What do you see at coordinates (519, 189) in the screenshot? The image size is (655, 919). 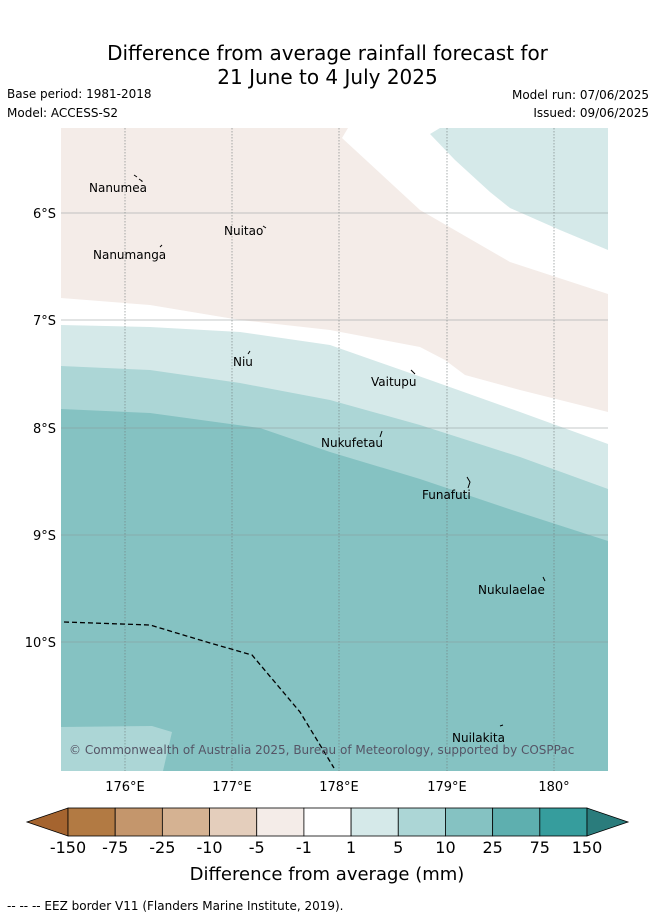 I see `contour-patch-northeast` at bounding box center [519, 189].